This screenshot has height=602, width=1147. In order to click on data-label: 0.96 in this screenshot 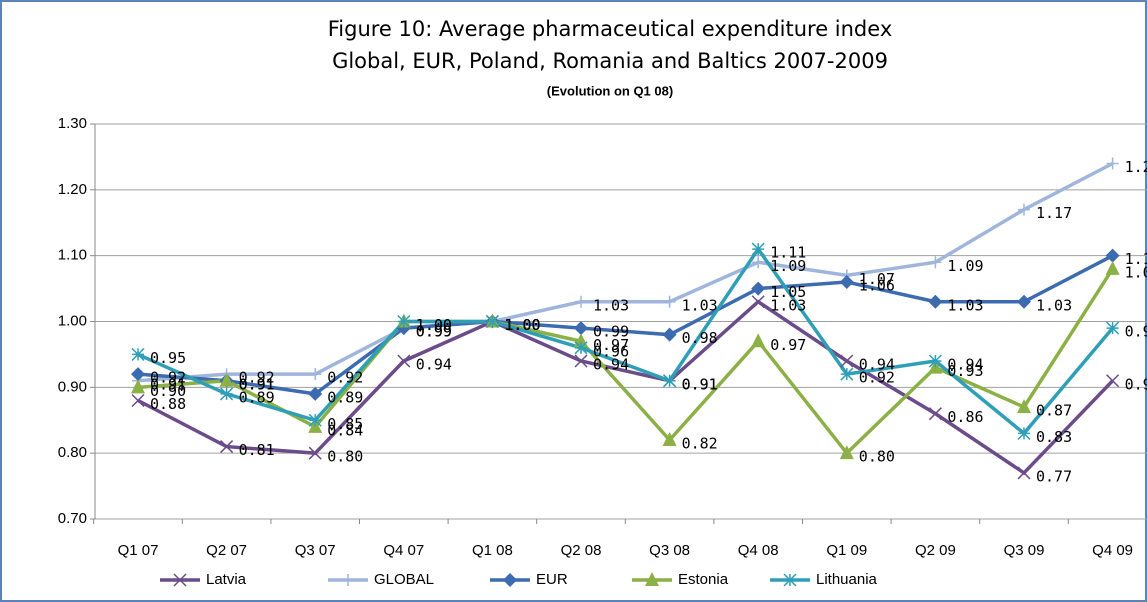, I will do `click(611, 351)`.